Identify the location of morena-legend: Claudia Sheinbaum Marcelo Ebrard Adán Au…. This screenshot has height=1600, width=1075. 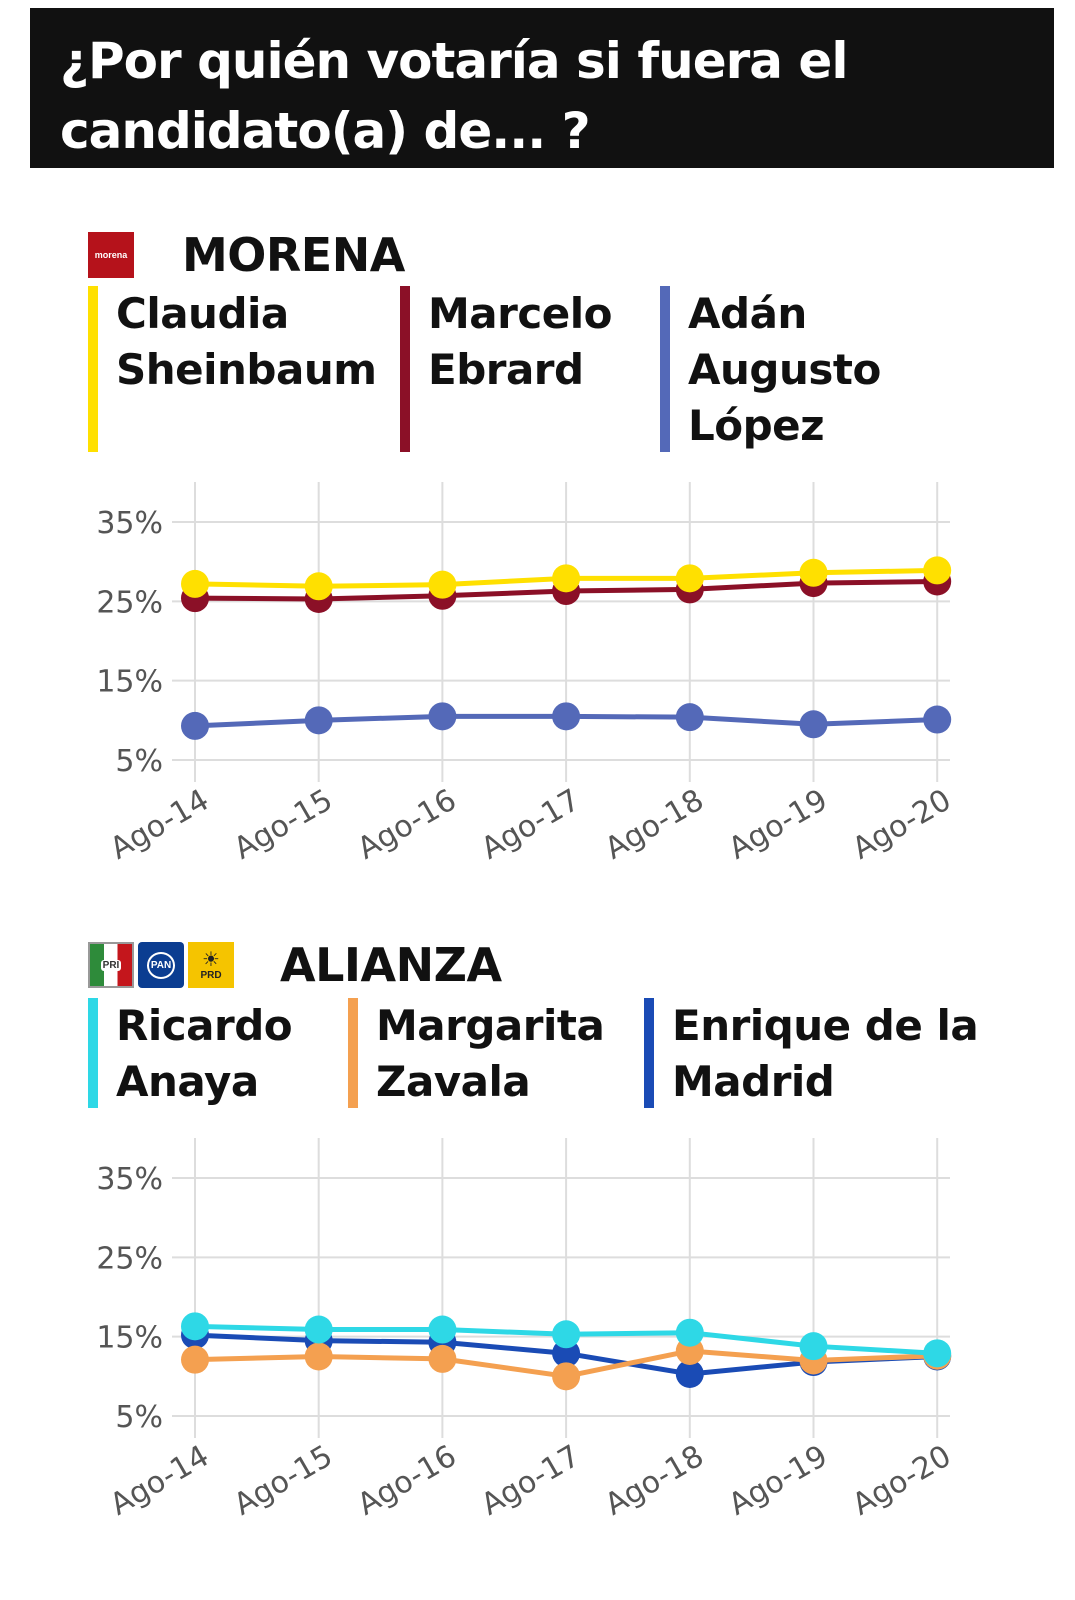
(538, 371).